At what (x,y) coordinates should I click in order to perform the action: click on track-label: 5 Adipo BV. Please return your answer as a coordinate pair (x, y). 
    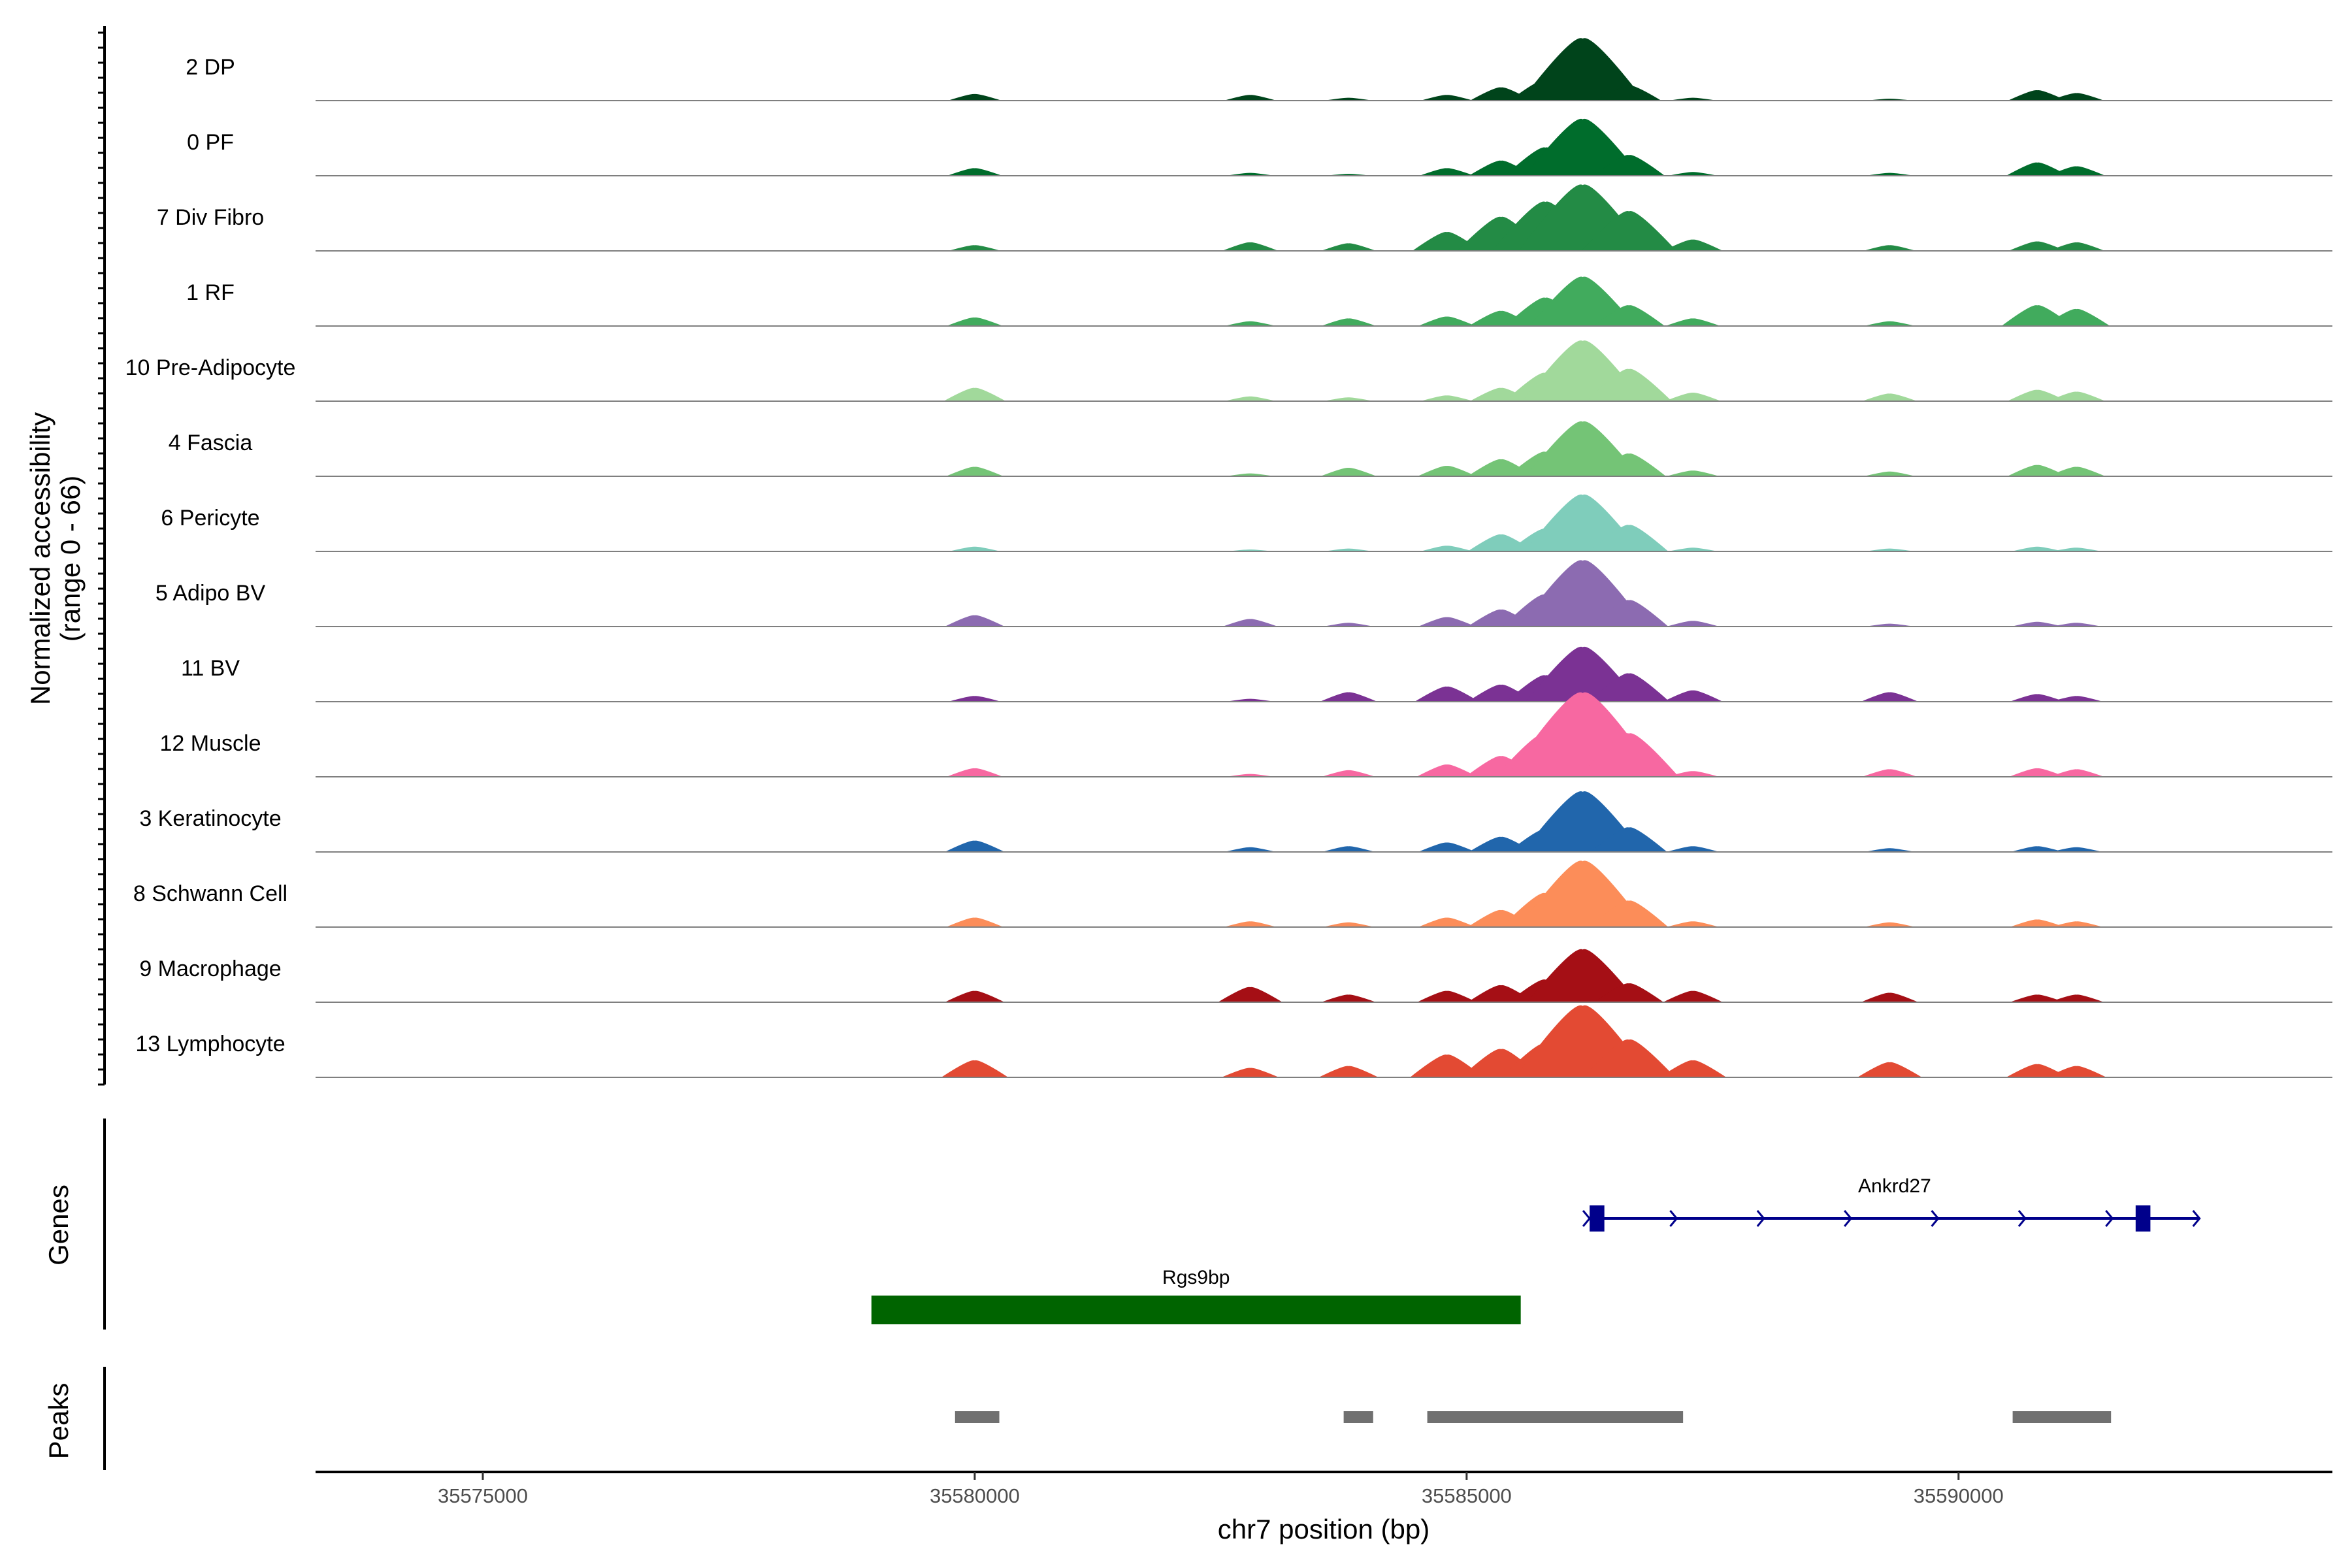
    Looking at the image, I should click on (210, 593).